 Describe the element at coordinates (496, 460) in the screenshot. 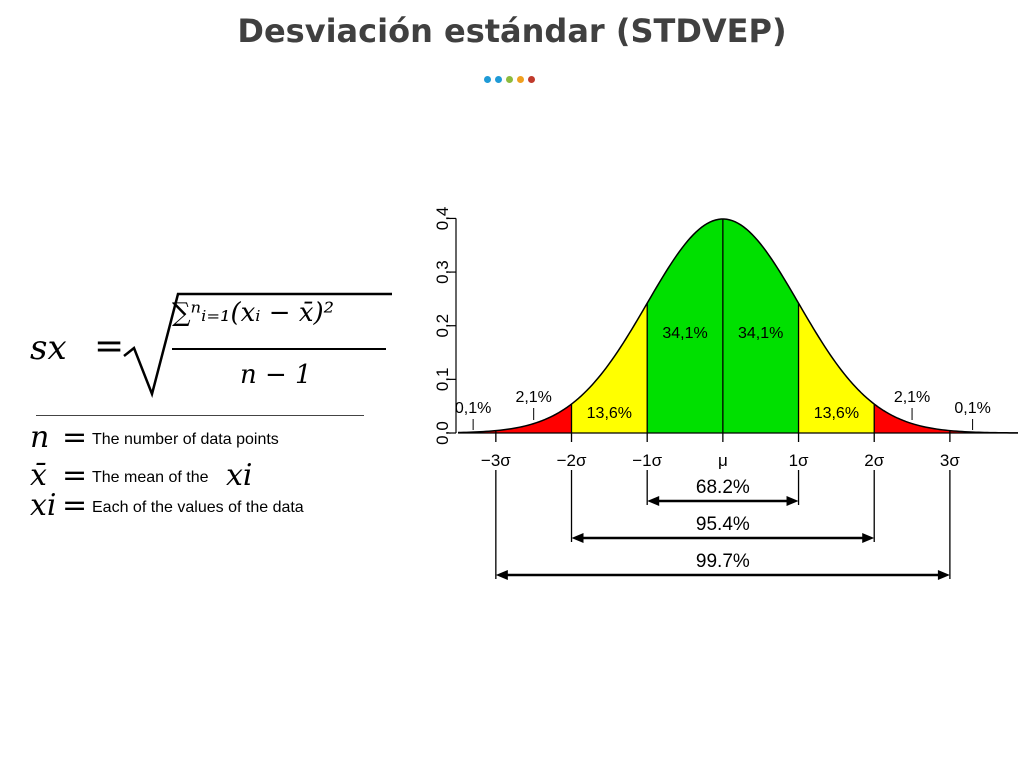

I see `x-tick-label: −3σ` at that location.